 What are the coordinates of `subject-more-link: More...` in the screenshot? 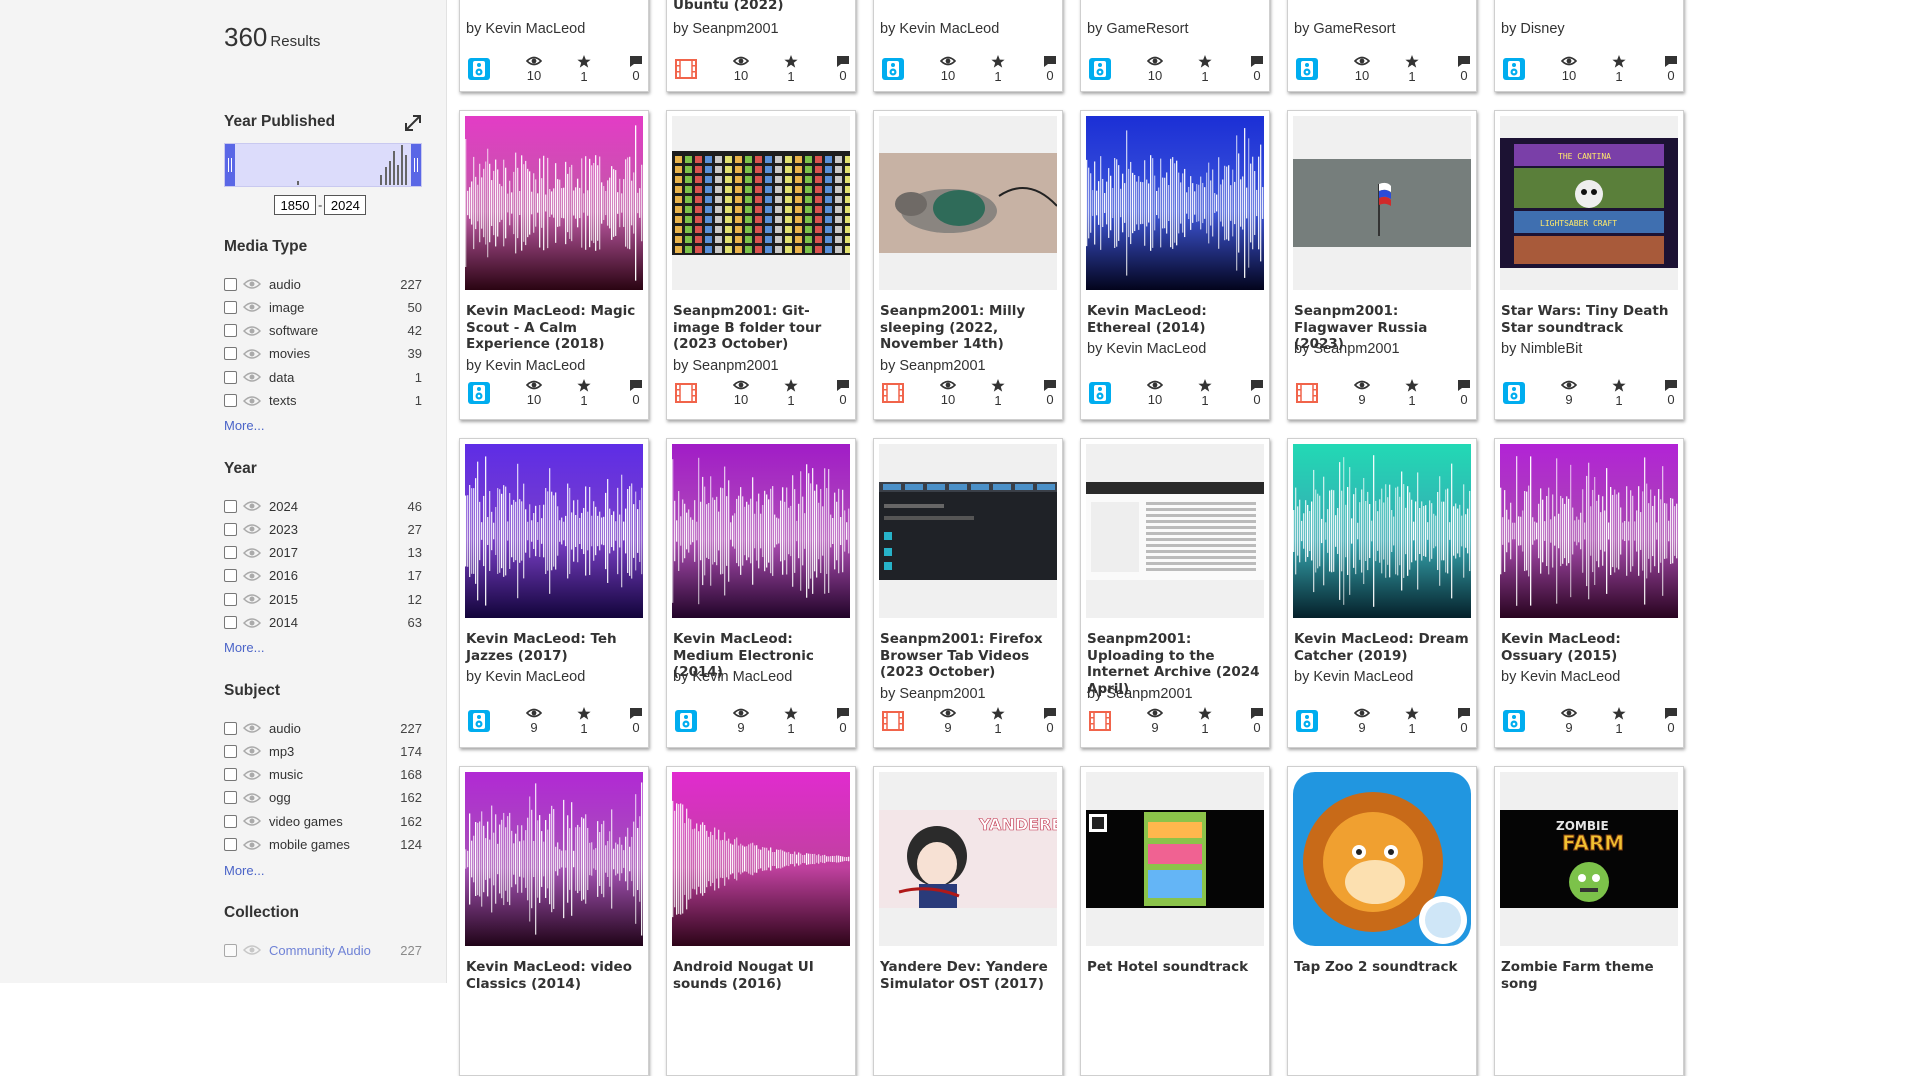 It's located at (244, 870).